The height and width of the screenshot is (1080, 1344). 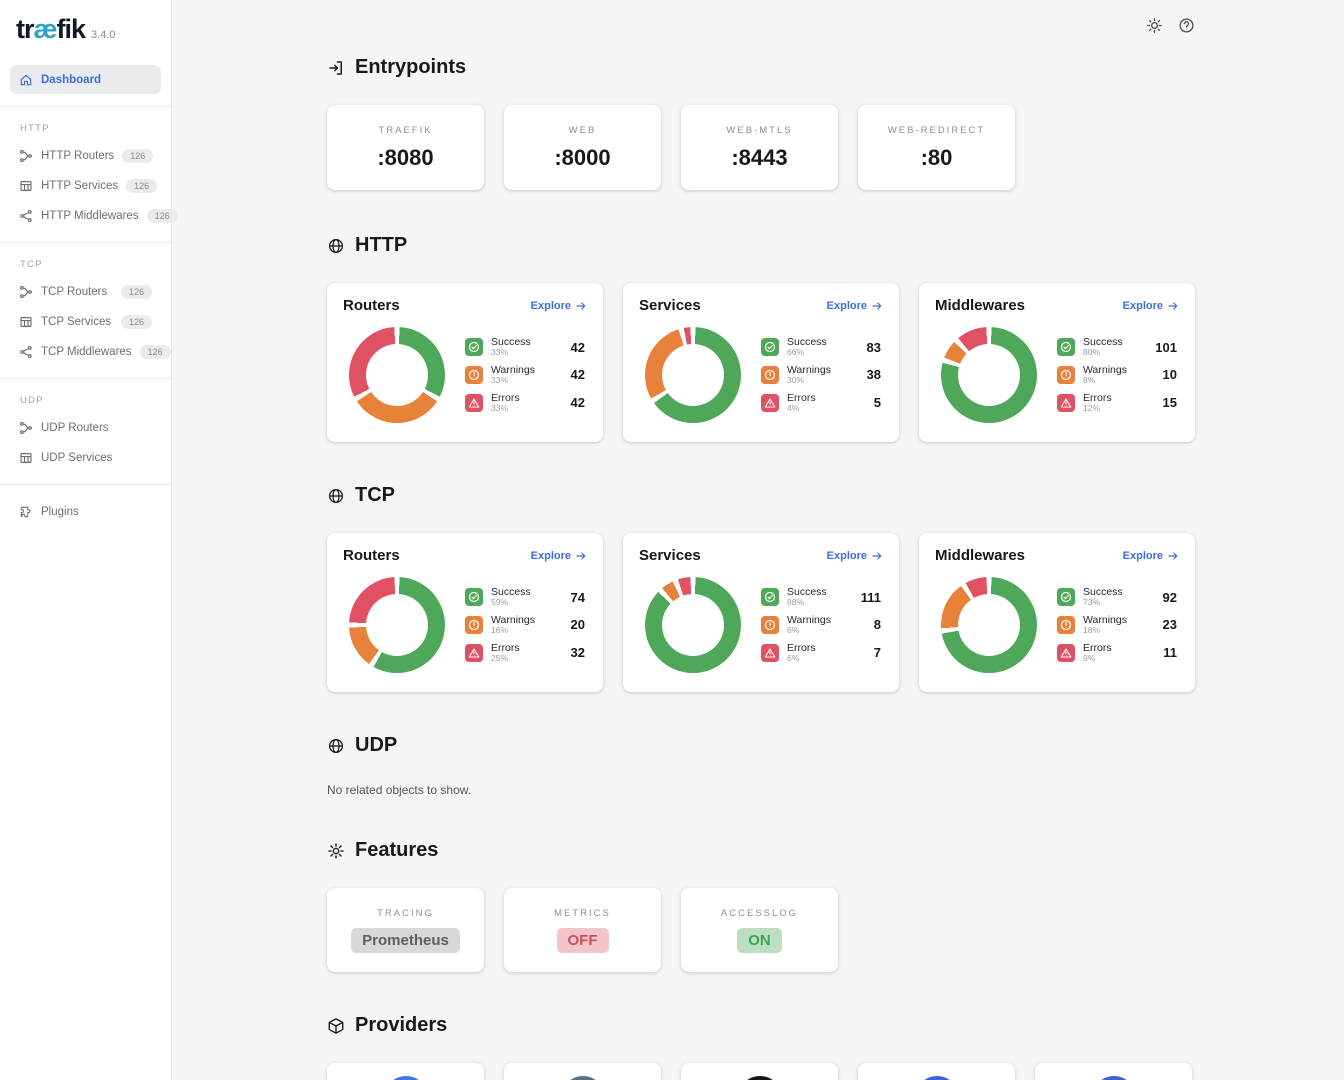 I want to click on stat-percent: 9%, so click(x=1089, y=657).